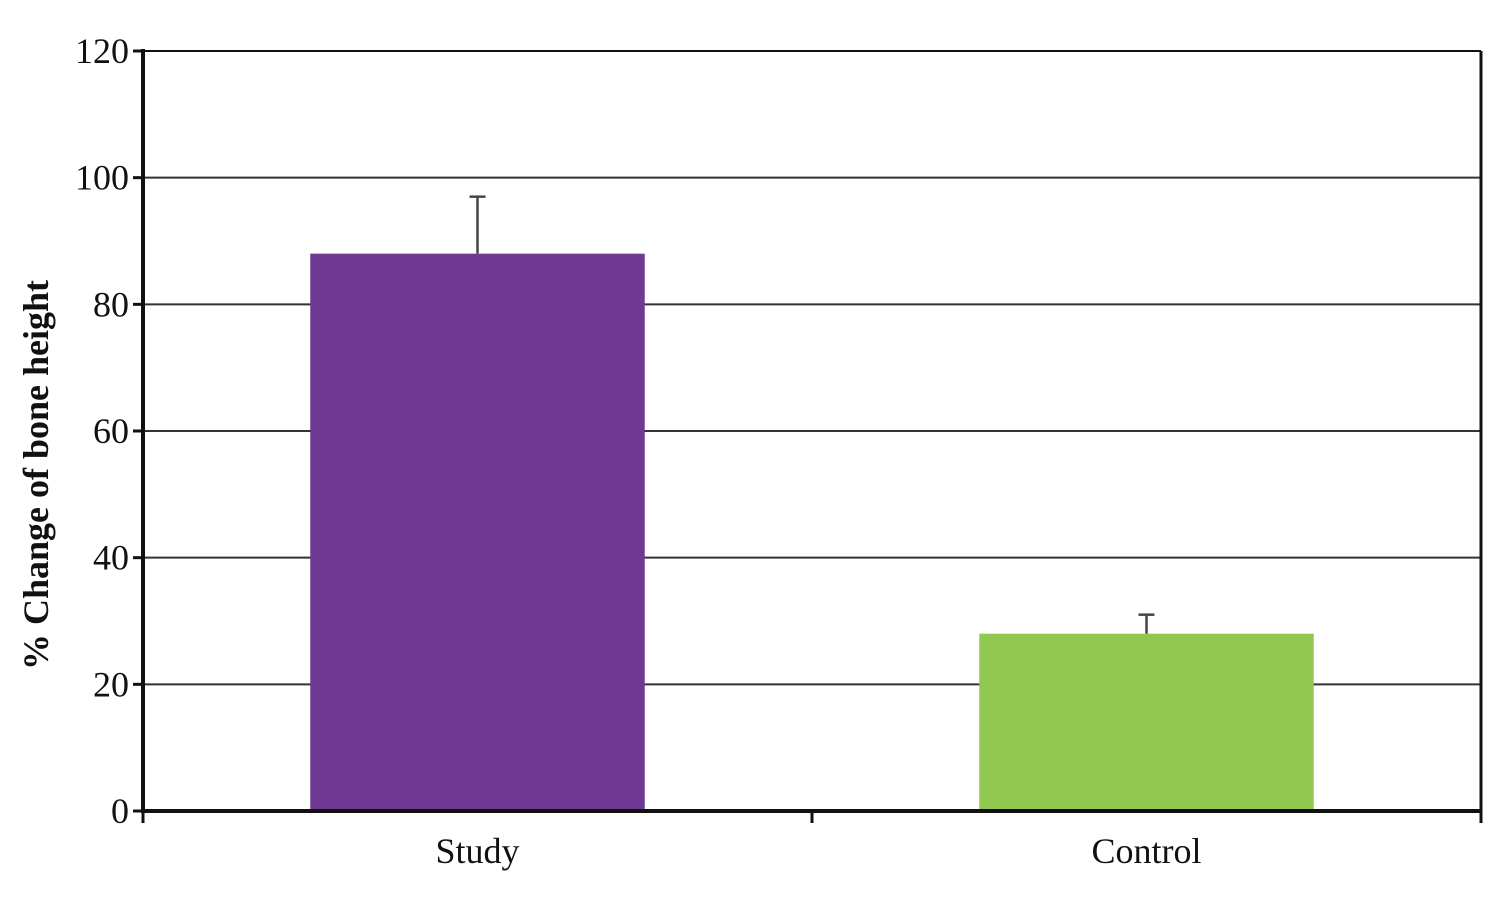 This screenshot has width=1500, height=900. Describe the element at coordinates (812, 841) in the screenshot. I see `x-axis-ticks: Study Control` at that location.